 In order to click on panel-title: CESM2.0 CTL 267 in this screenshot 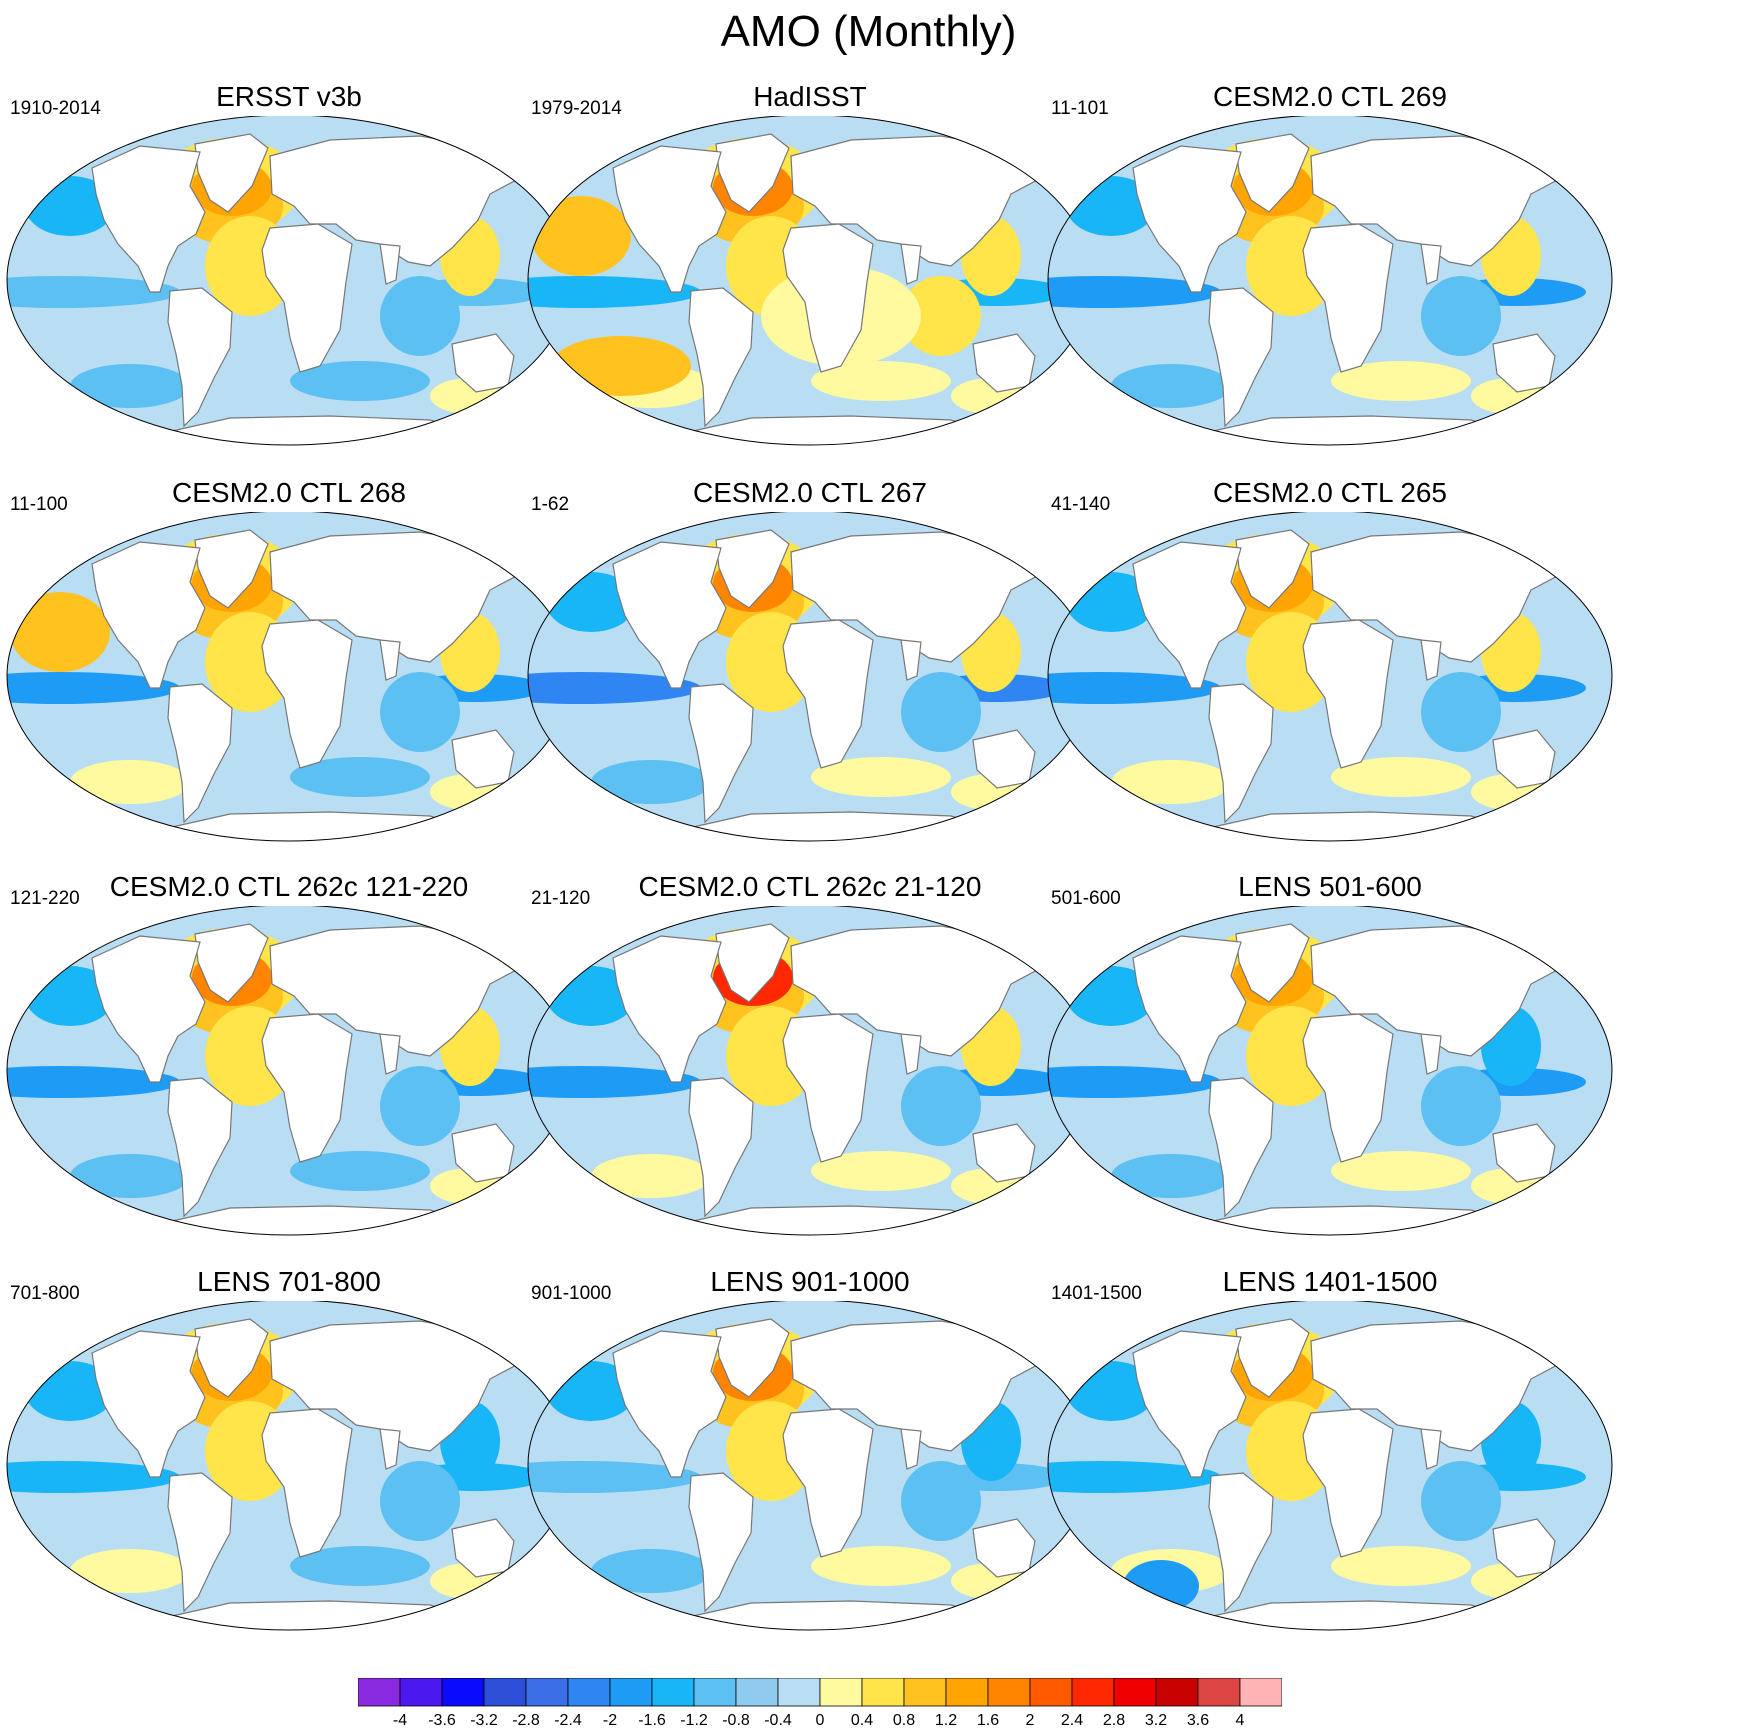, I will do `click(810, 492)`.